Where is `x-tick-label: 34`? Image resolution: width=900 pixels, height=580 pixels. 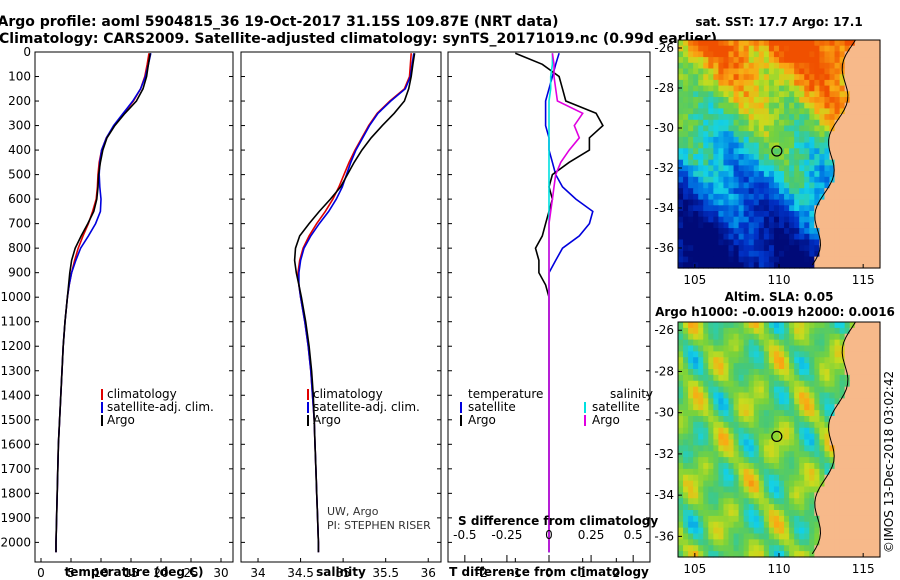 x-tick-label: 34 is located at coordinates (257, 573).